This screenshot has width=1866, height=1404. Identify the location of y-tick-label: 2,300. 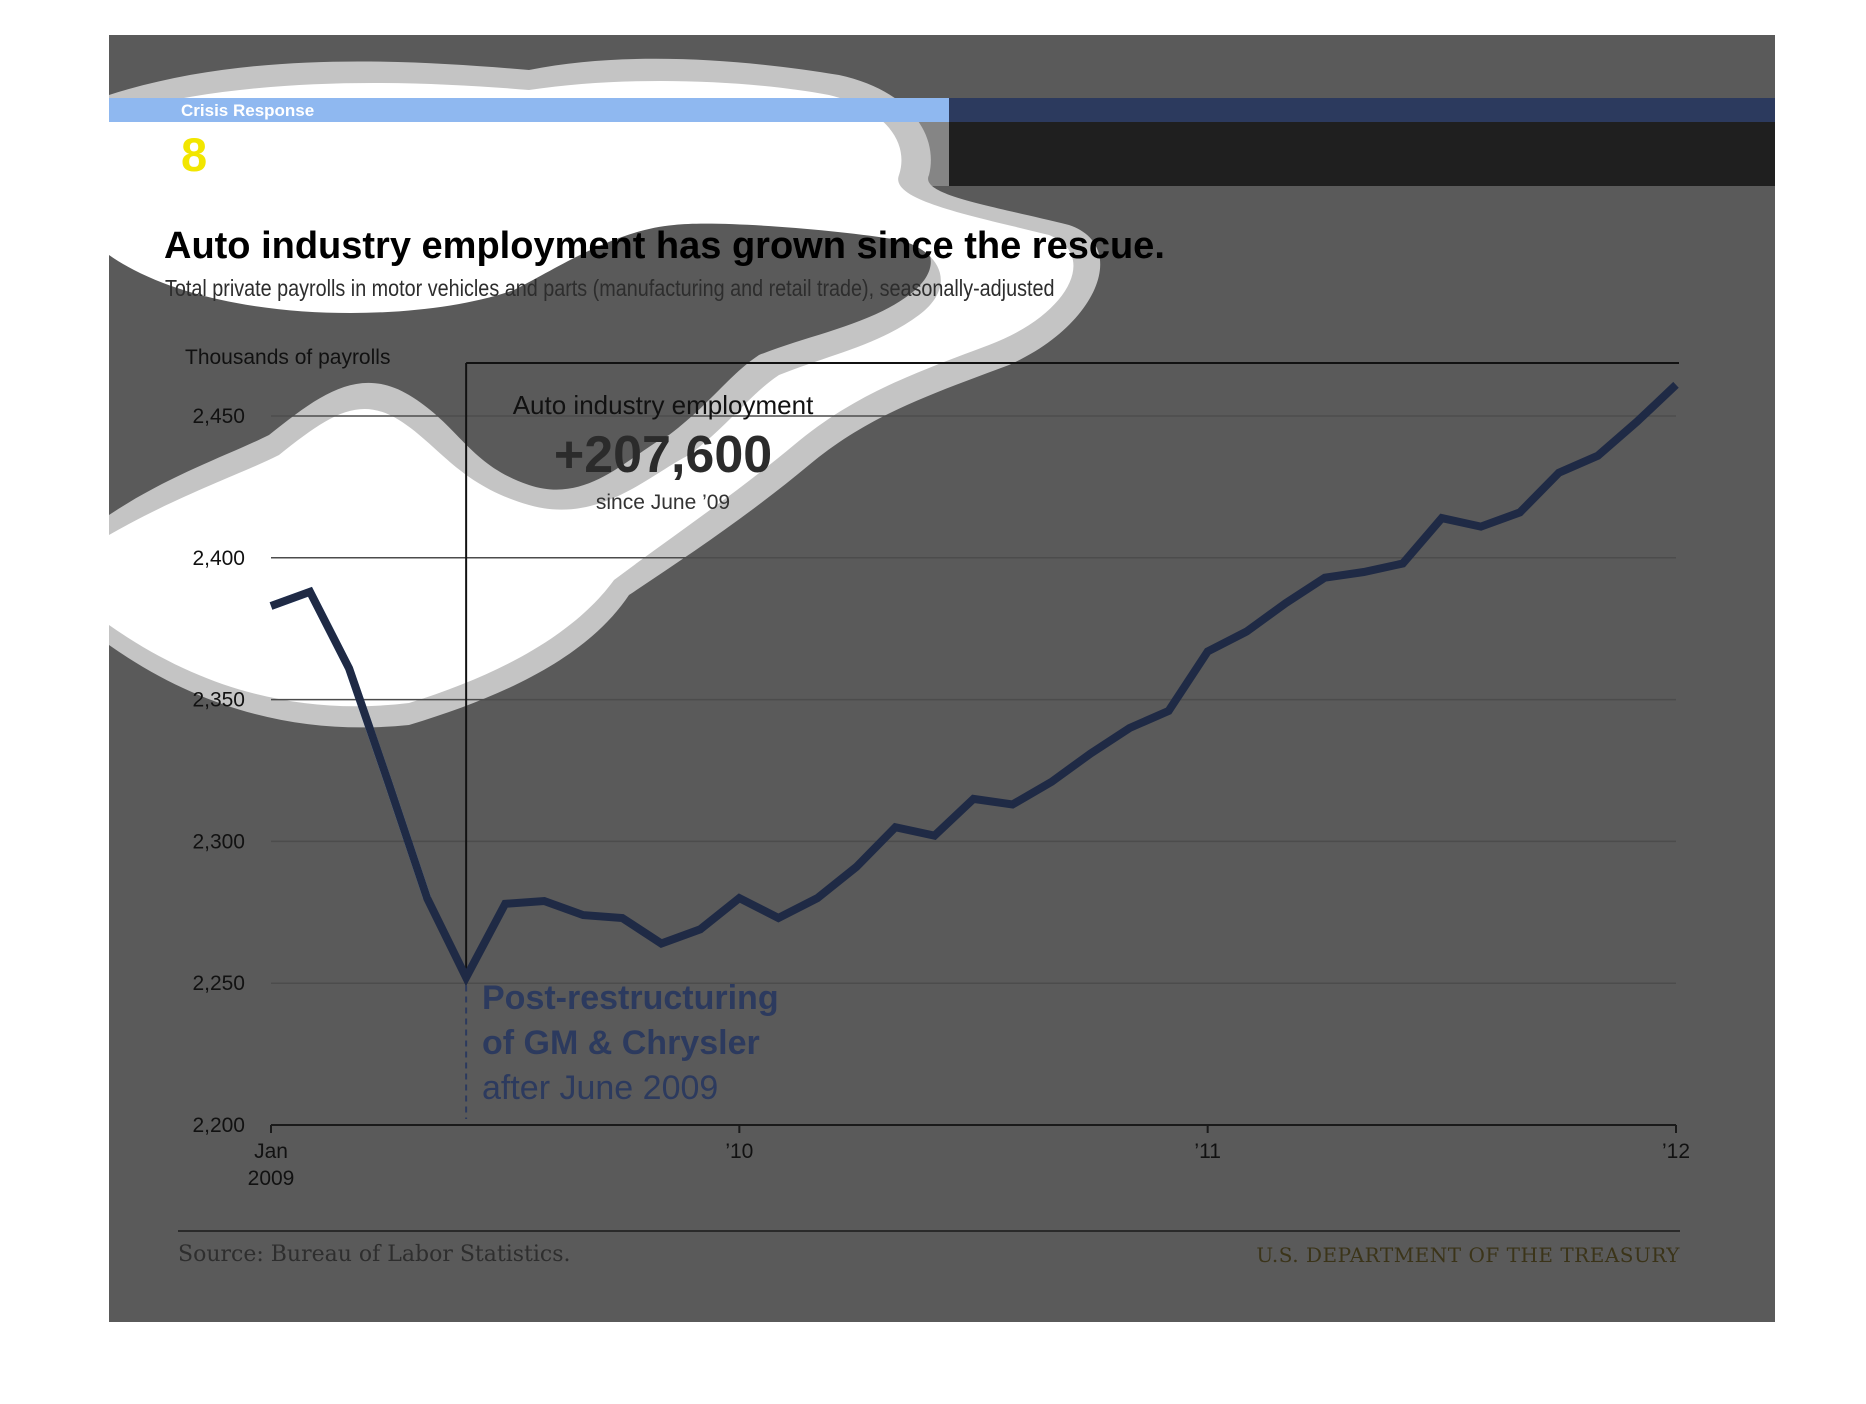
(218, 841).